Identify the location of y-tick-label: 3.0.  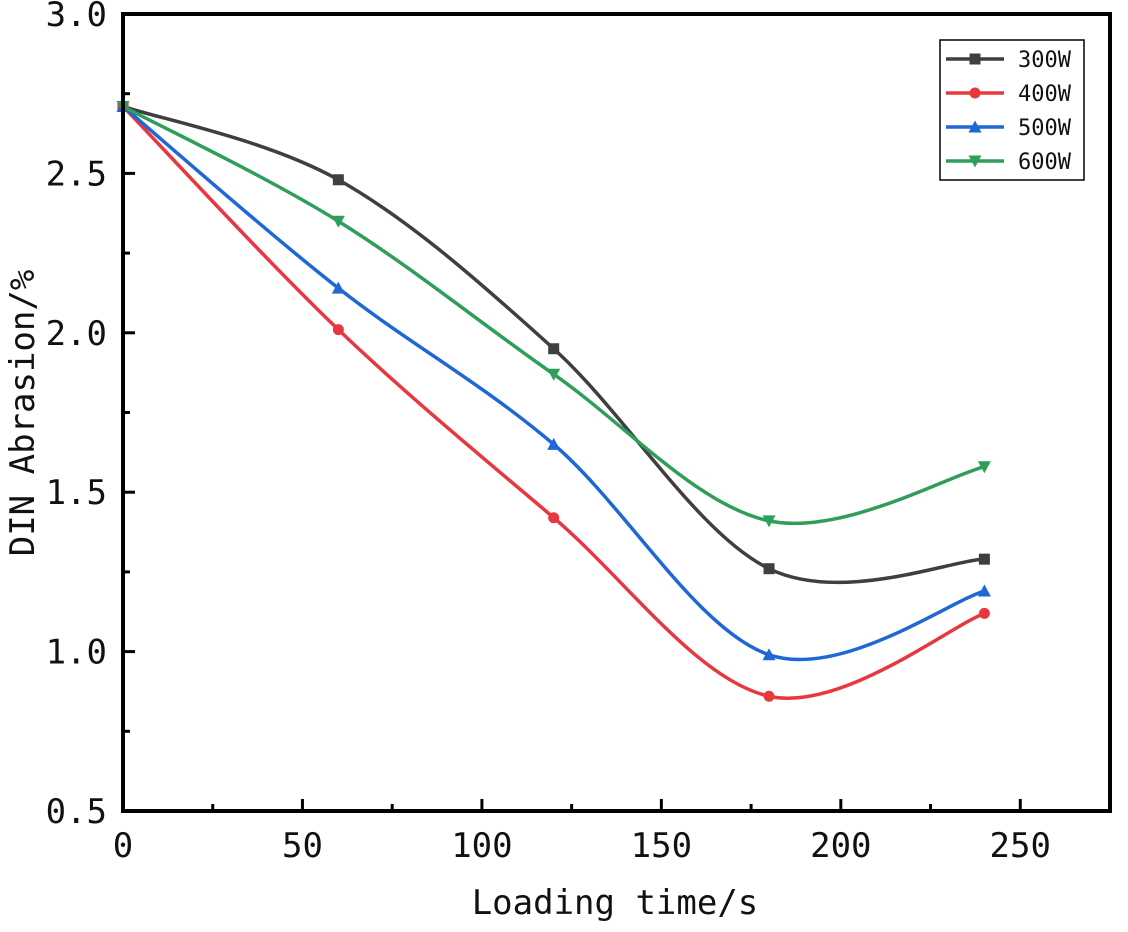
(76, 17).